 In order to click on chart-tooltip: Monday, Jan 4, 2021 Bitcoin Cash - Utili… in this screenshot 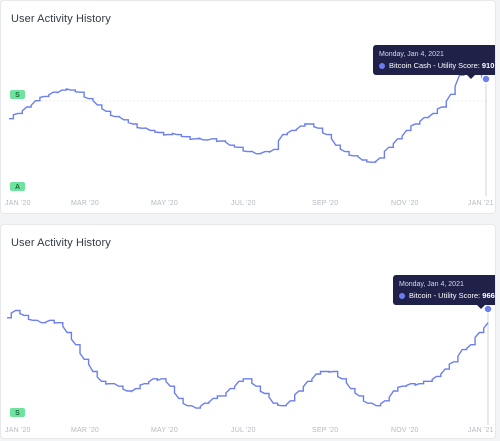, I will do `click(434, 62)`.